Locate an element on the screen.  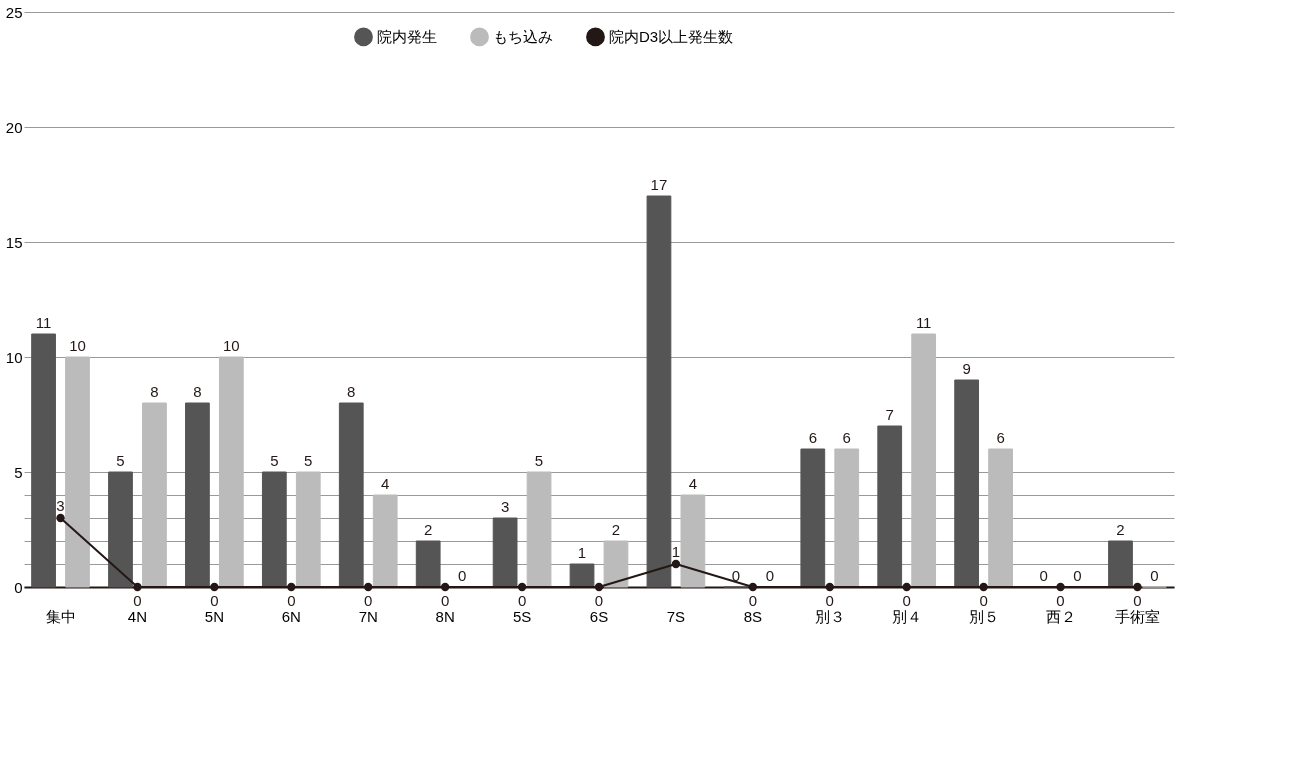
legend-label: 院内発生 is located at coordinates (407, 36).